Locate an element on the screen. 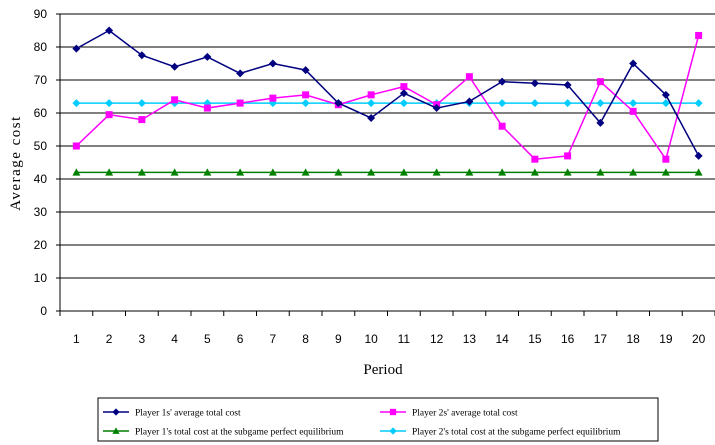 This screenshot has height=445, width=715. legend-item-1: Player 1s' average total cost is located at coordinates (172, 413).